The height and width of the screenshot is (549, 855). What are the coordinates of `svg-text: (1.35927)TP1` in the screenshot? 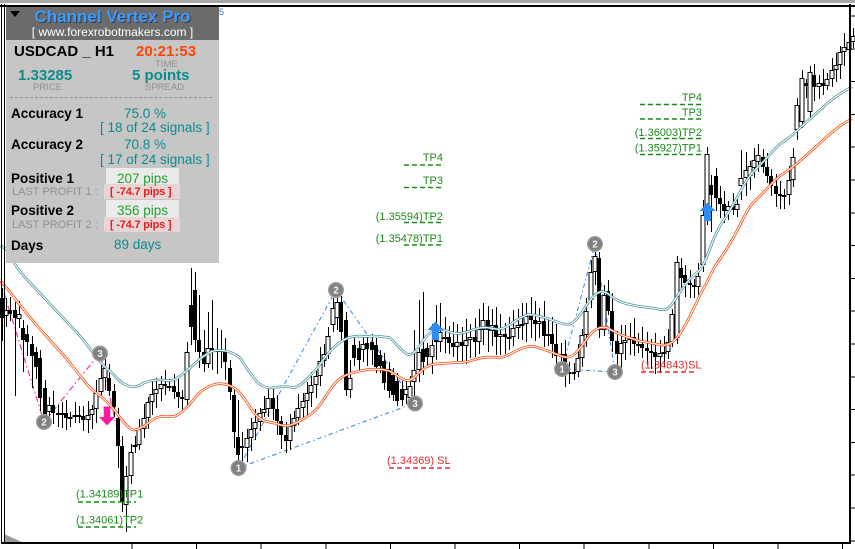 It's located at (668, 149).